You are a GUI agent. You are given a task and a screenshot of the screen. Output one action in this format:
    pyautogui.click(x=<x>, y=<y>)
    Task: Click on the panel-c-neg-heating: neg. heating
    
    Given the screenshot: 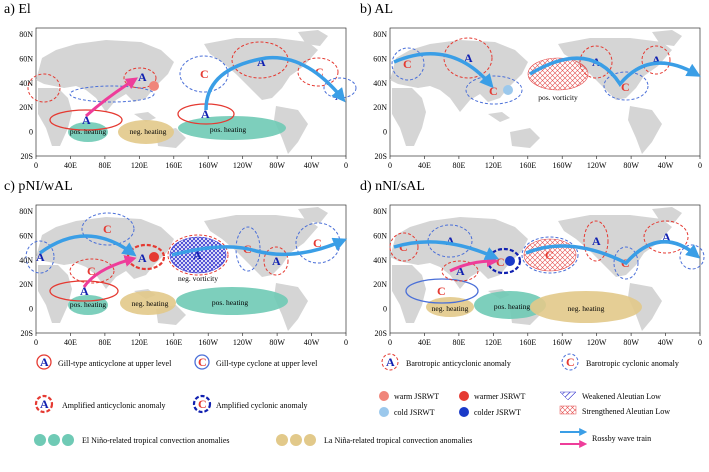 What is the action you would take?
    pyautogui.click(x=150, y=303)
    